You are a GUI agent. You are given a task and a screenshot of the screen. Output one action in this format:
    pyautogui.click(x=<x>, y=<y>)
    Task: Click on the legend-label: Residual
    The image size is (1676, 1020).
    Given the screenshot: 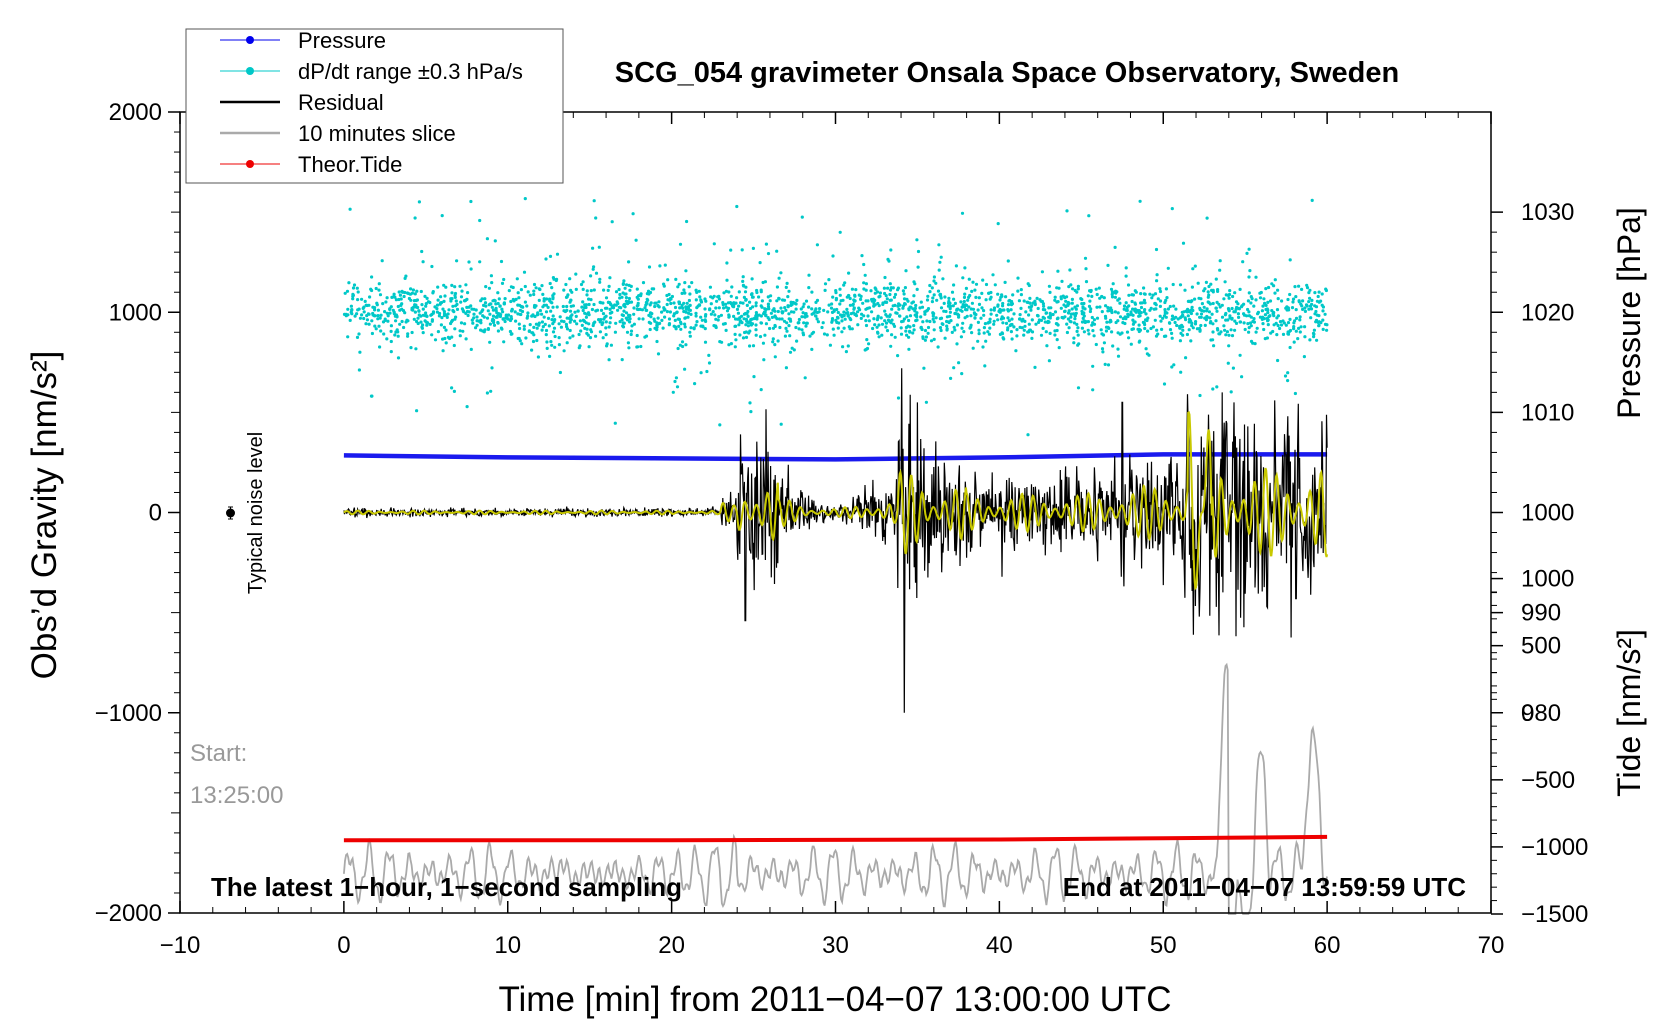 What is the action you would take?
    pyautogui.click(x=341, y=102)
    